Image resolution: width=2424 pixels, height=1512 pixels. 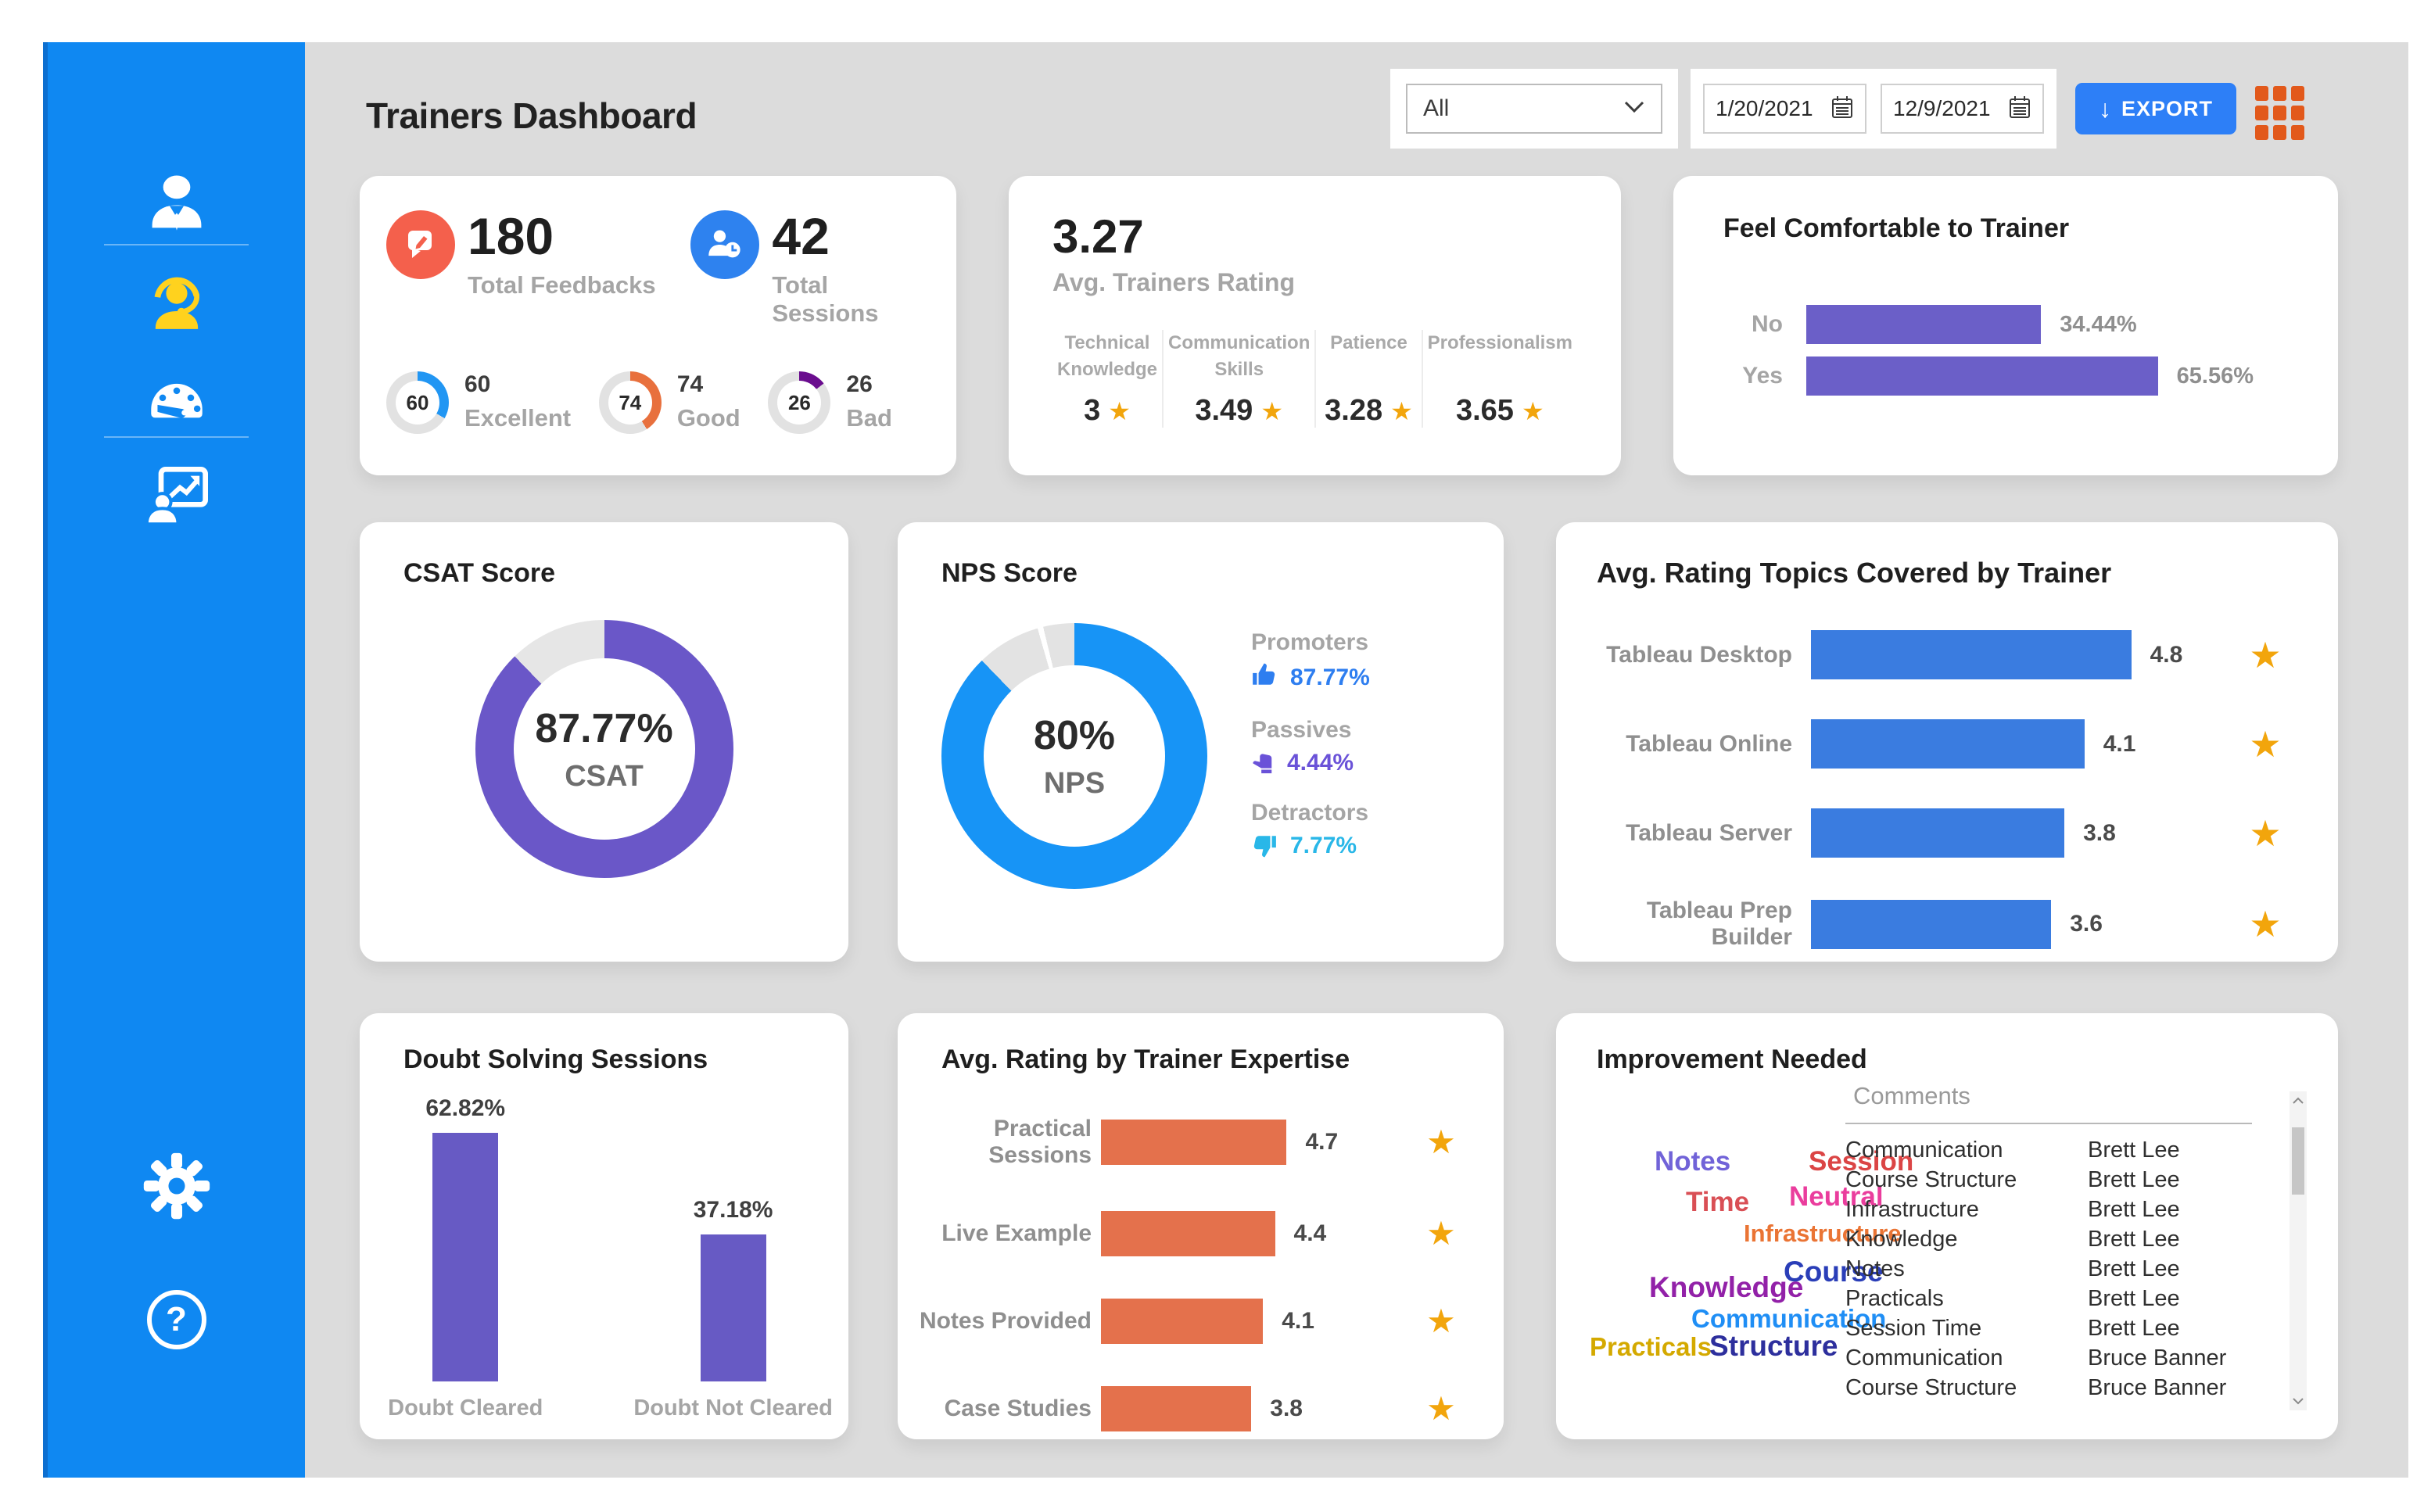 What do you see at coordinates (2299, 1100) in the screenshot?
I see `scroll-up-arrow` at bounding box center [2299, 1100].